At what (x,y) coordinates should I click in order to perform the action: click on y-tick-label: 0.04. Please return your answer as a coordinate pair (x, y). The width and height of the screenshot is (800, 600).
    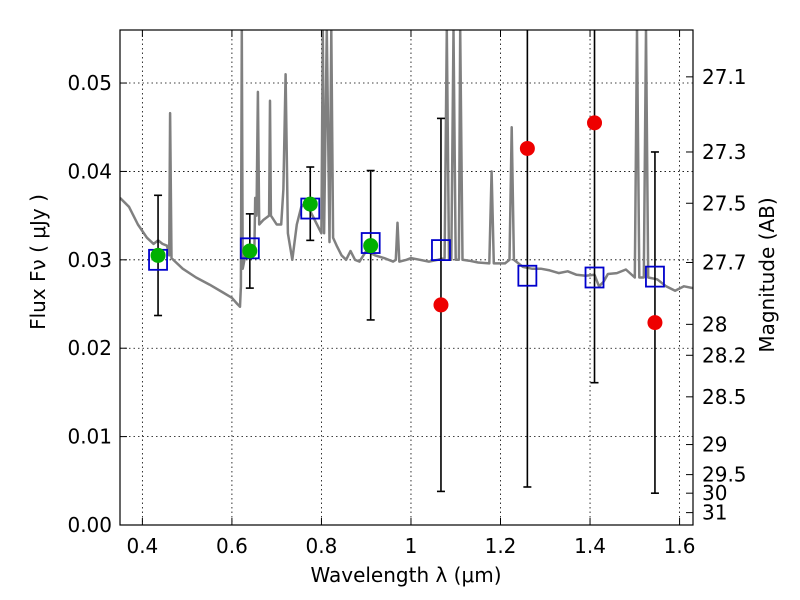
    Looking at the image, I should click on (89, 171).